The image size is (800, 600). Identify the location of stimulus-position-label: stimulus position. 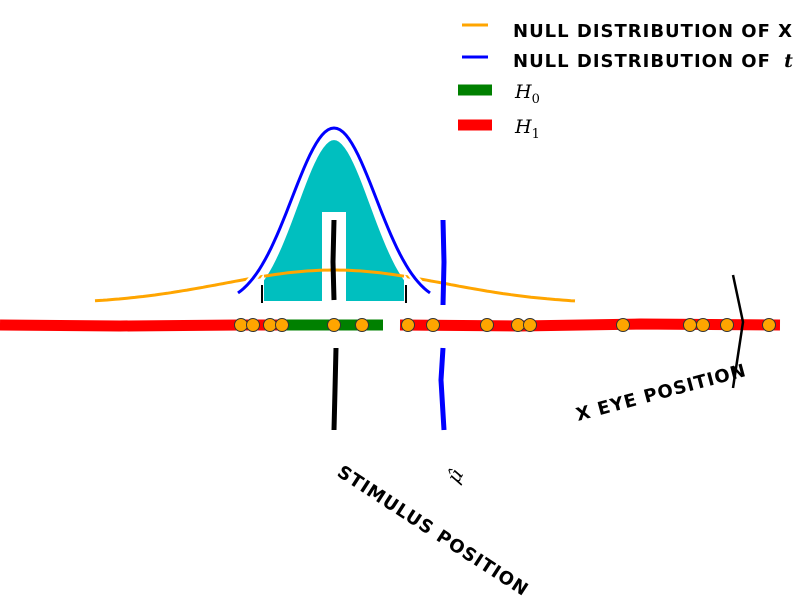
(432, 531).